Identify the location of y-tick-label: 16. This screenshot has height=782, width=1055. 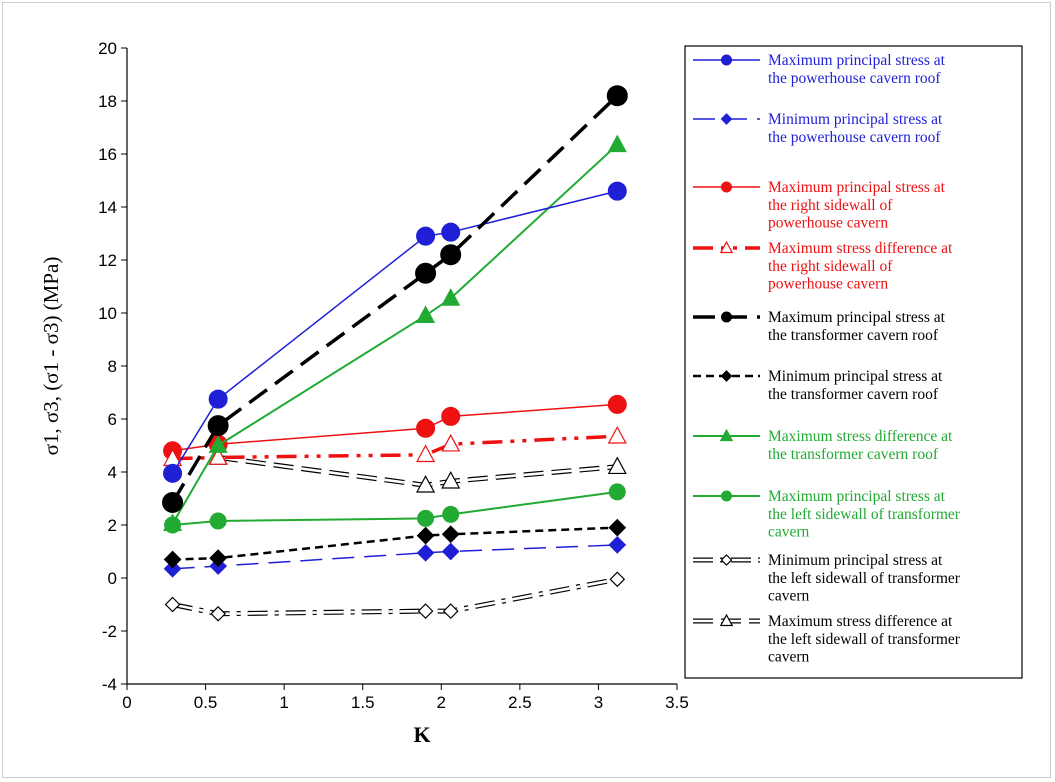
(107, 154).